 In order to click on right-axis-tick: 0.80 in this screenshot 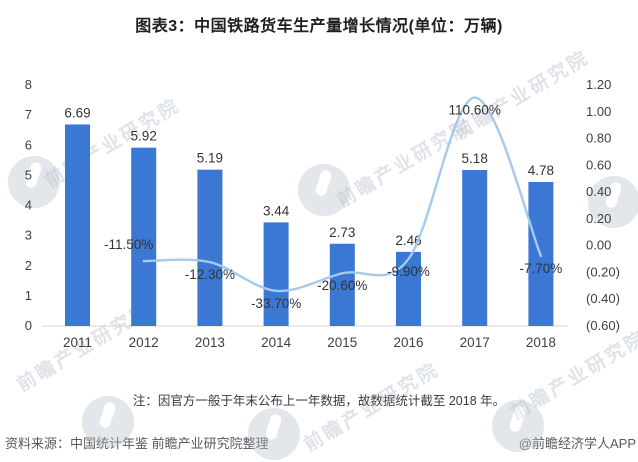, I will do `click(598, 138)`.